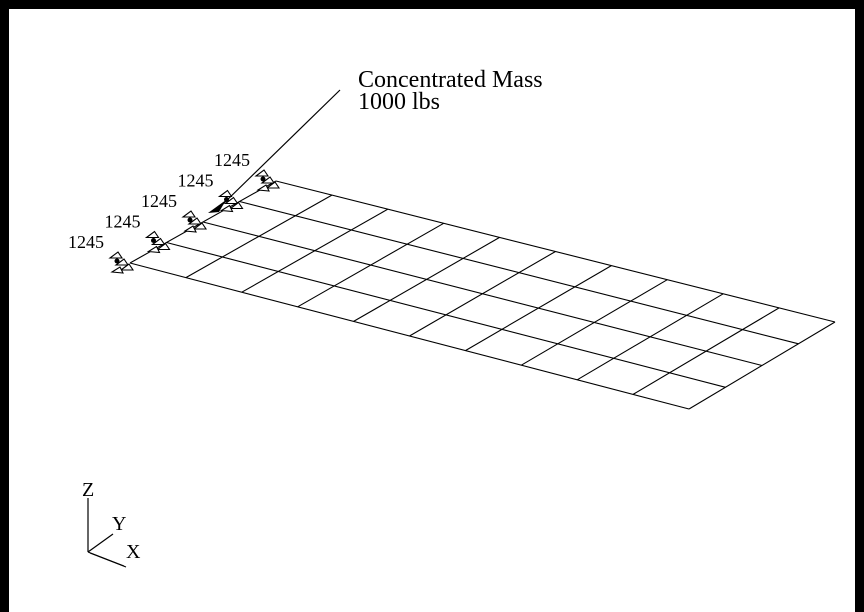 The height and width of the screenshot is (612, 864). What do you see at coordinates (88, 490) in the screenshot?
I see `triad-z-label: Z` at bounding box center [88, 490].